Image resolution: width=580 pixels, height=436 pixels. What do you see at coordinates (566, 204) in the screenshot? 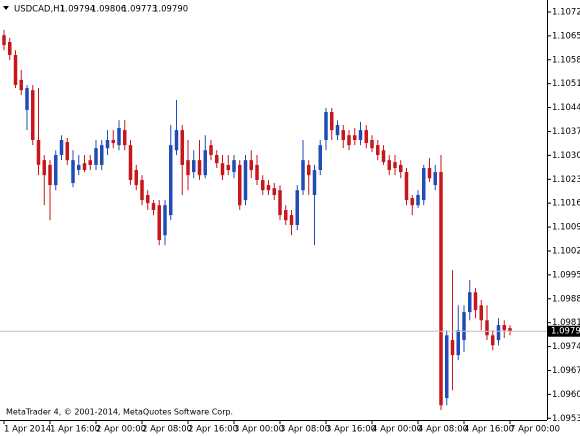
I see `y-tick-label: 1.10165` at bounding box center [566, 204].